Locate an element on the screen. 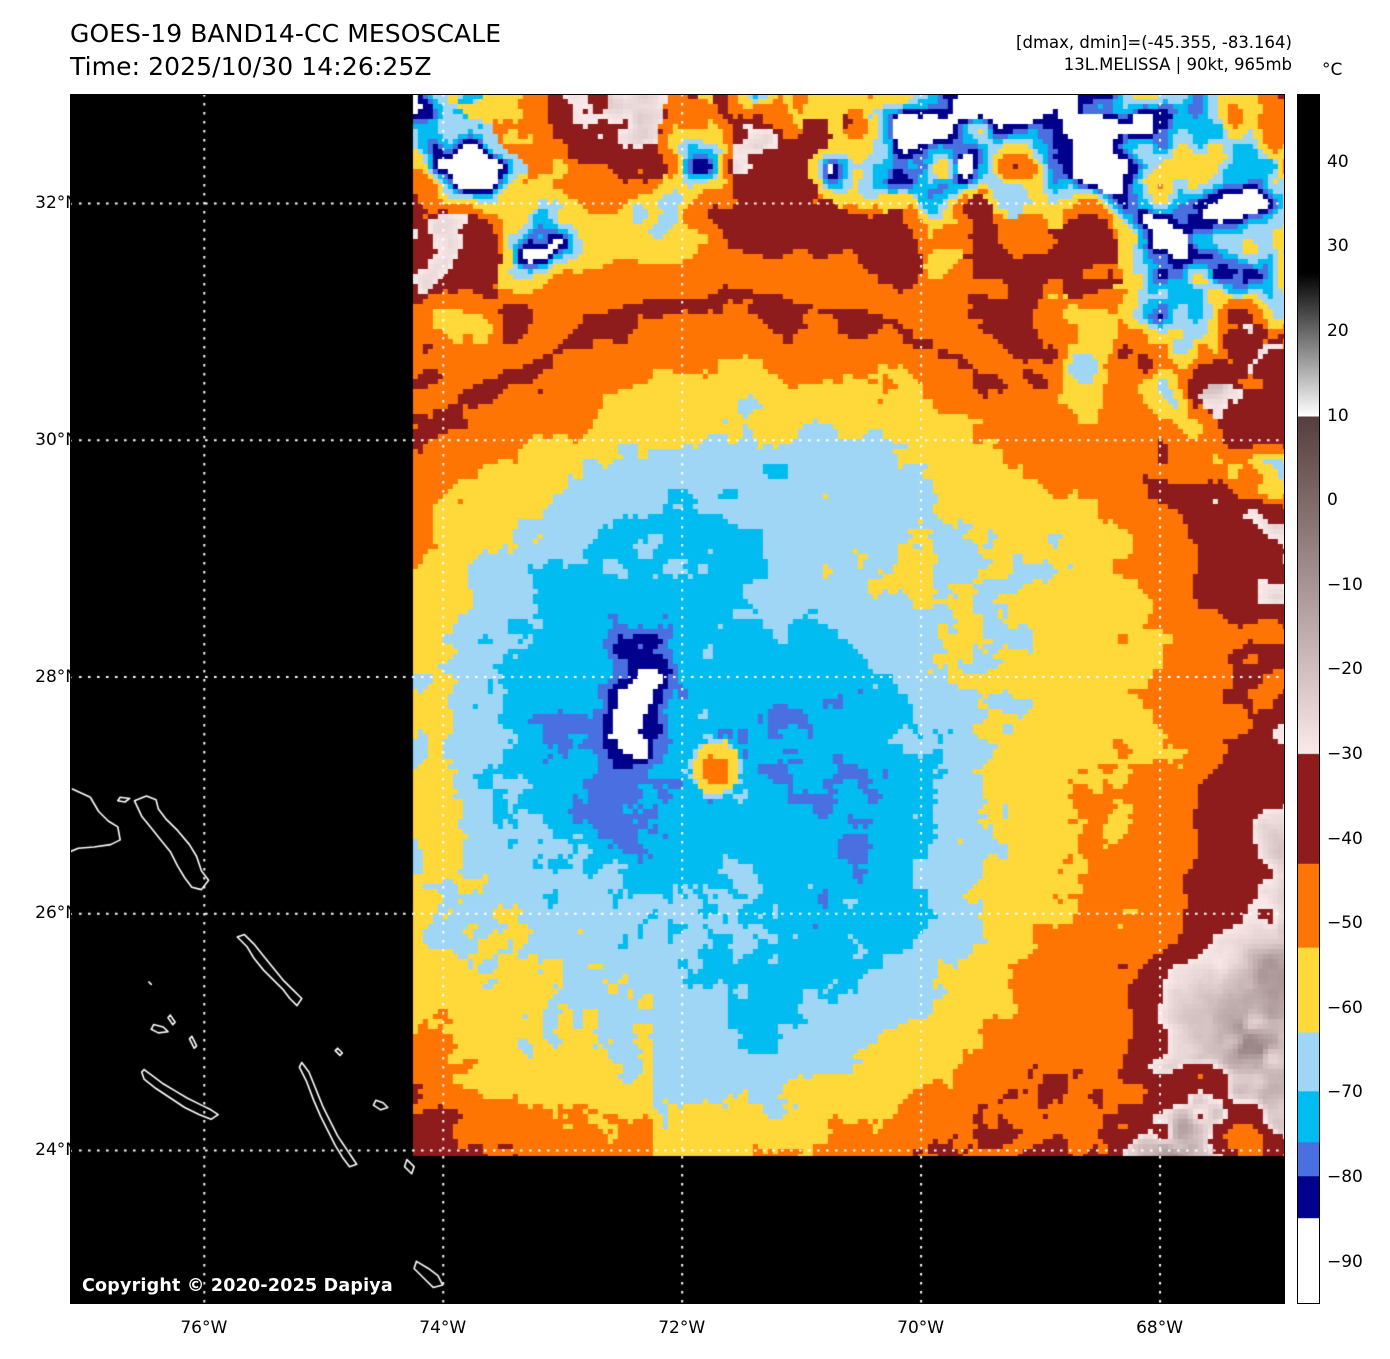  lon-tick-label-4: 68°W is located at coordinates (1160, 1328).